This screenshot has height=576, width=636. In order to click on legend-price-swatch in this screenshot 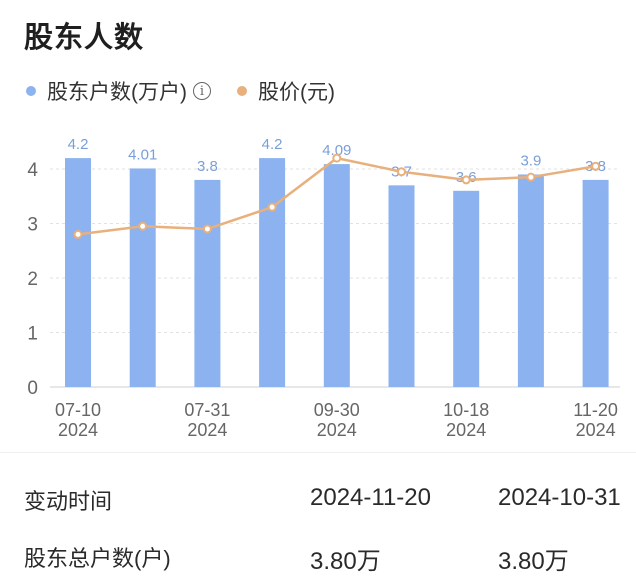, I will do `click(242, 91)`.